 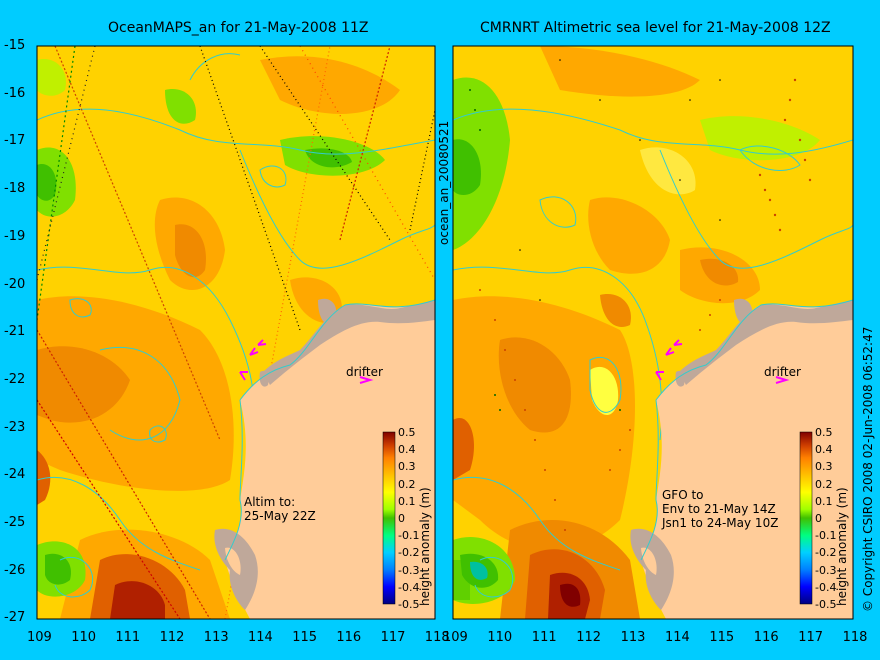 I want to click on latitude-tick-label: -26, so click(x=15, y=570).